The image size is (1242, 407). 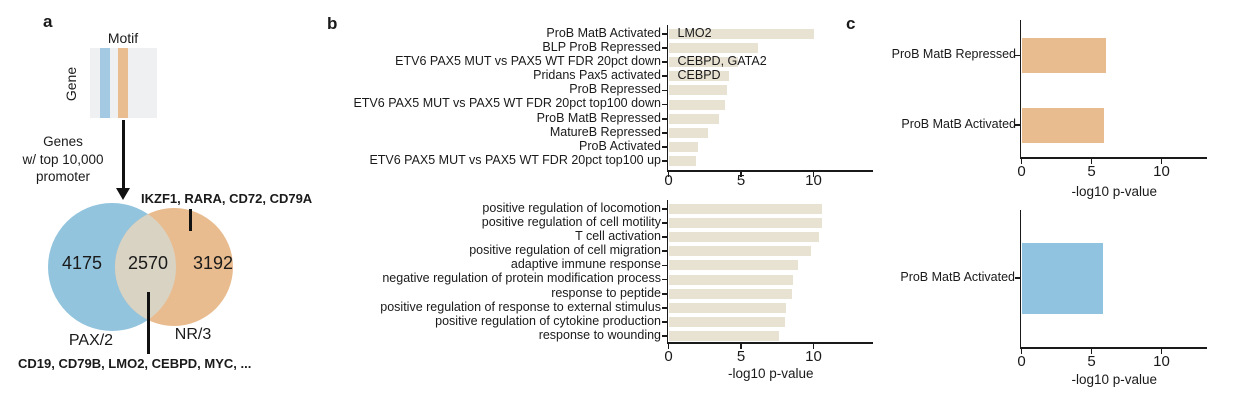 I want to click on category-label: BLP ProB Repressed, so click(x=601, y=46).